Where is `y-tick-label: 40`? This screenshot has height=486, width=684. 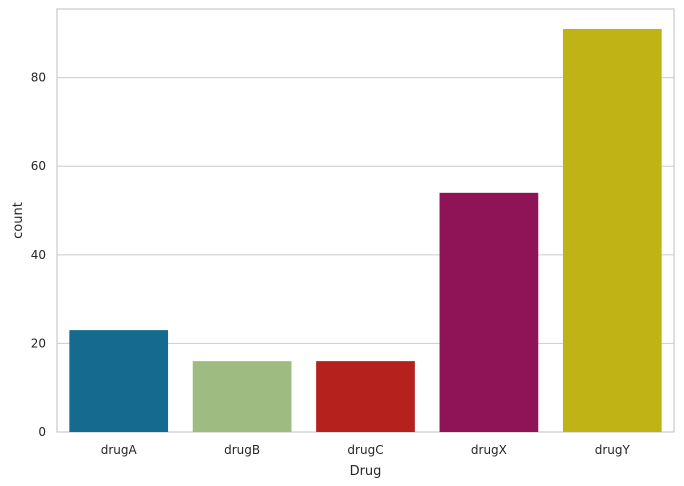
y-tick-label: 40 is located at coordinates (38, 255).